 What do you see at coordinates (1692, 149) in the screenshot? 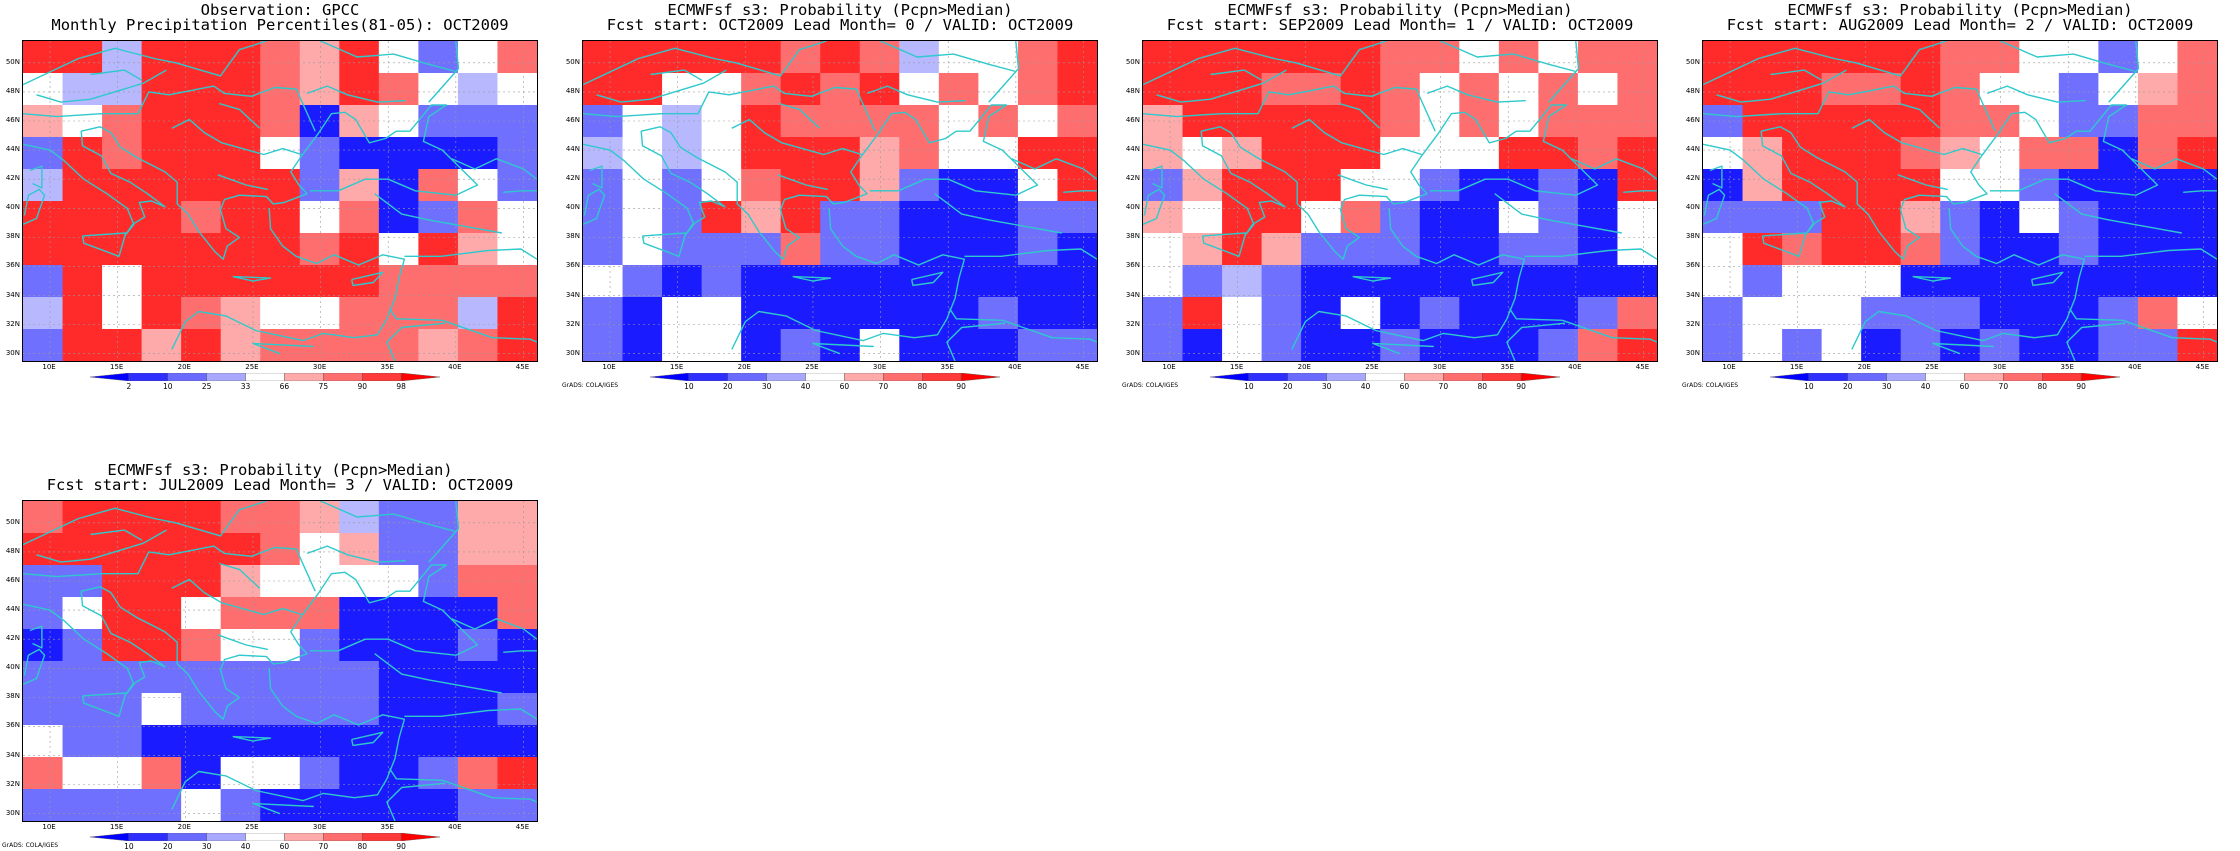
I see `lat-label: 44N` at bounding box center [1692, 149].